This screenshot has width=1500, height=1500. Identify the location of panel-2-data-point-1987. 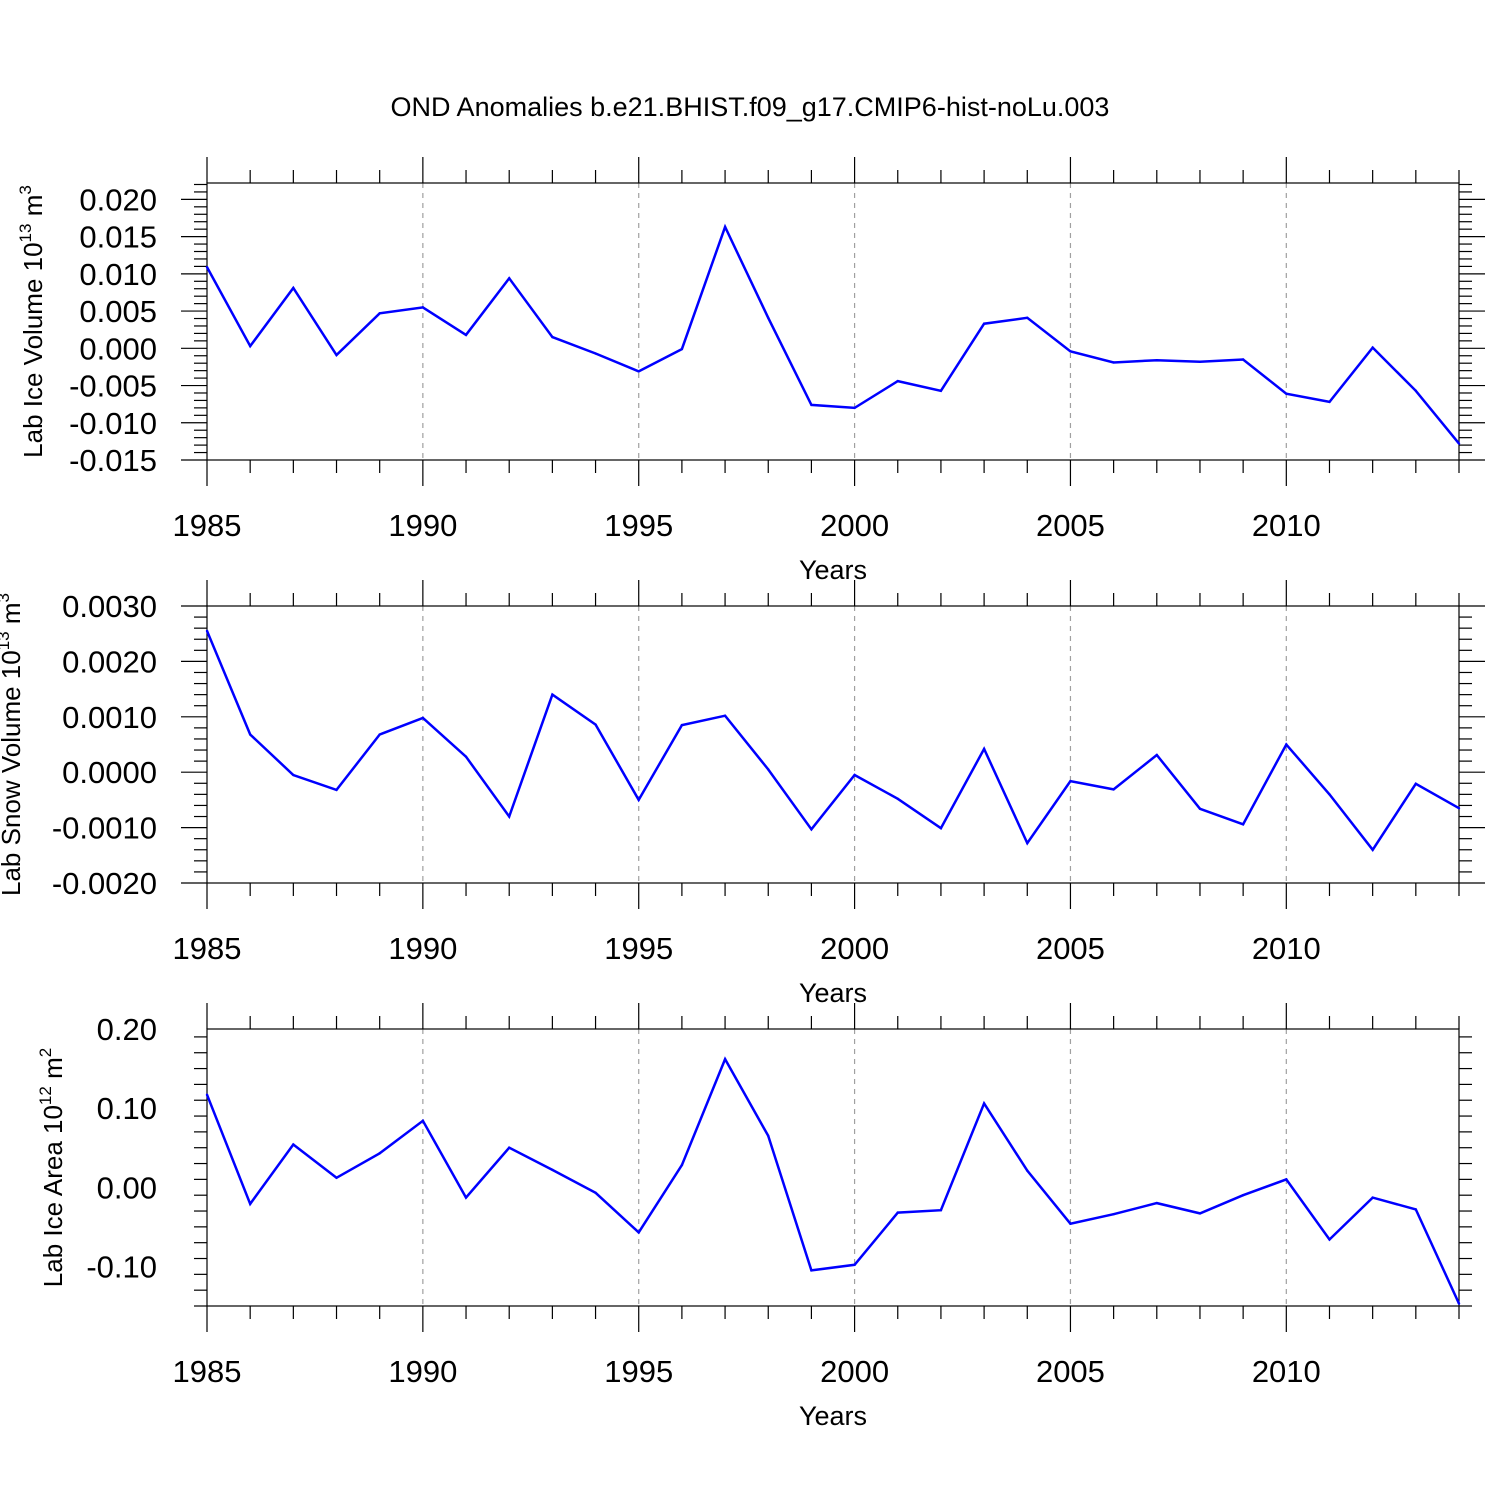
(293, 775).